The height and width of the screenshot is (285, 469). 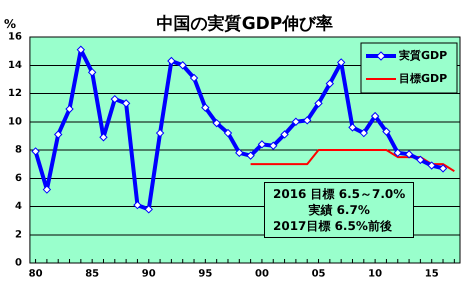 What do you see at coordinates (261, 274) in the screenshot?
I see `x-tick-label: 00` at bounding box center [261, 274].